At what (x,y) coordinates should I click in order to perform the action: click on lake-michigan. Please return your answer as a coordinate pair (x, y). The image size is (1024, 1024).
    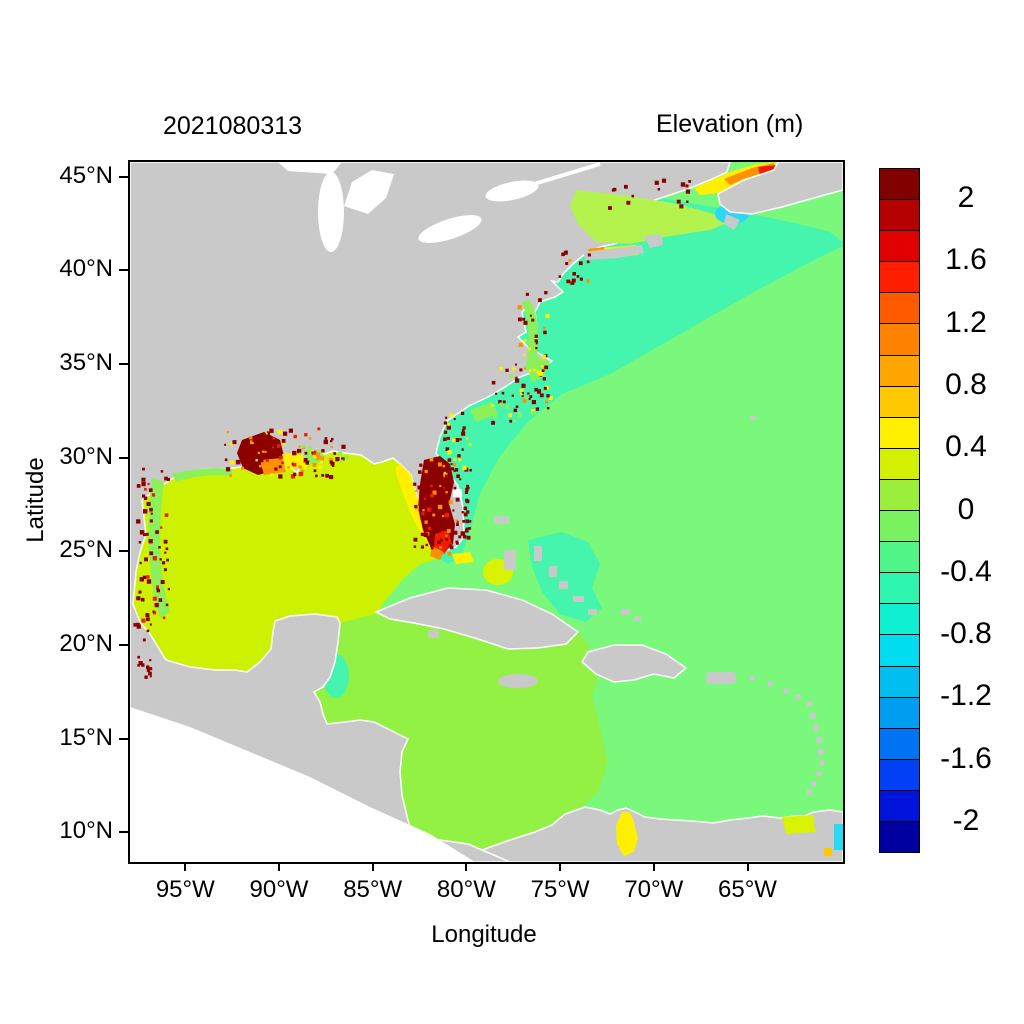
    Looking at the image, I should click on (331, 212).